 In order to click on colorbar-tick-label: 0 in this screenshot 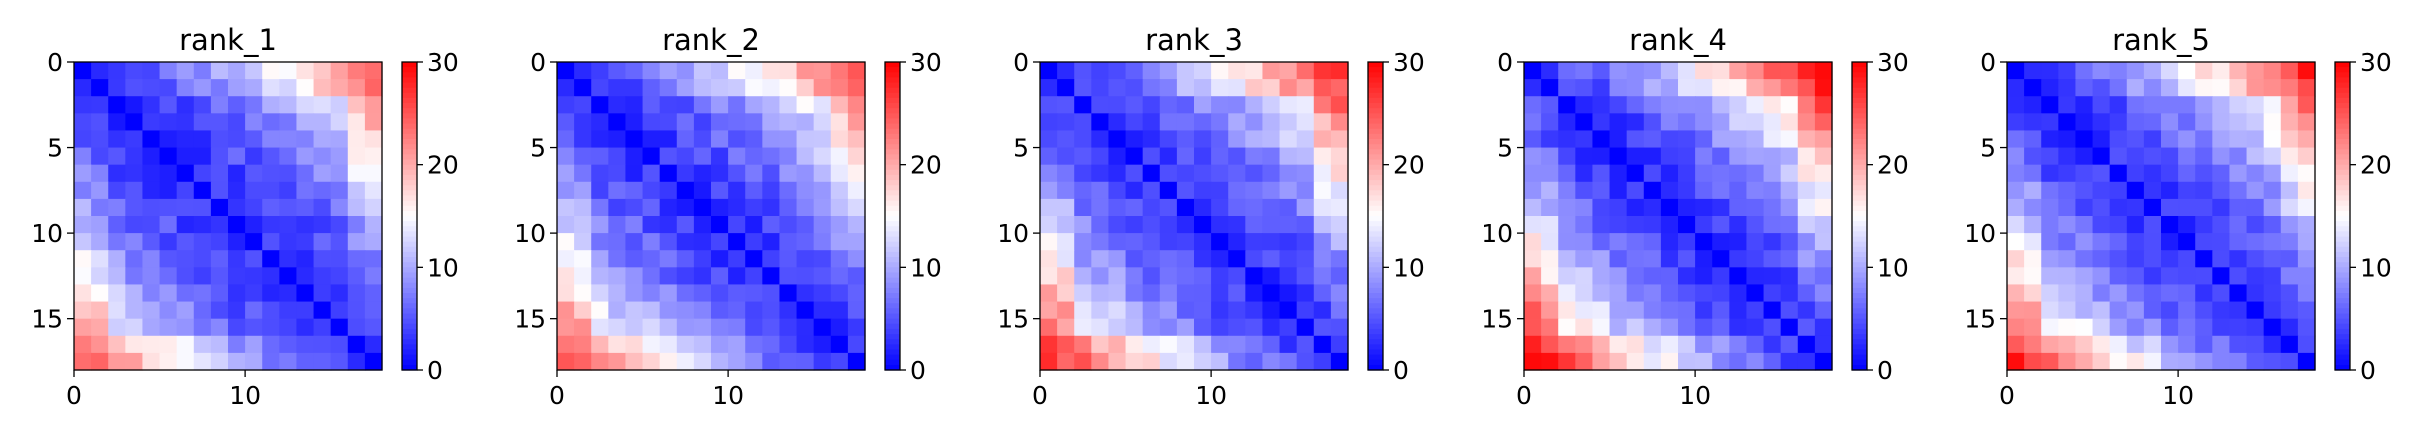, I will do `click(1885, 370)`.